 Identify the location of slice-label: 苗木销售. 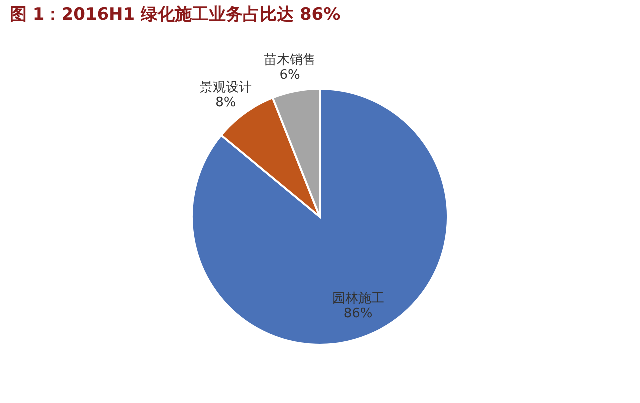
(290, 60).